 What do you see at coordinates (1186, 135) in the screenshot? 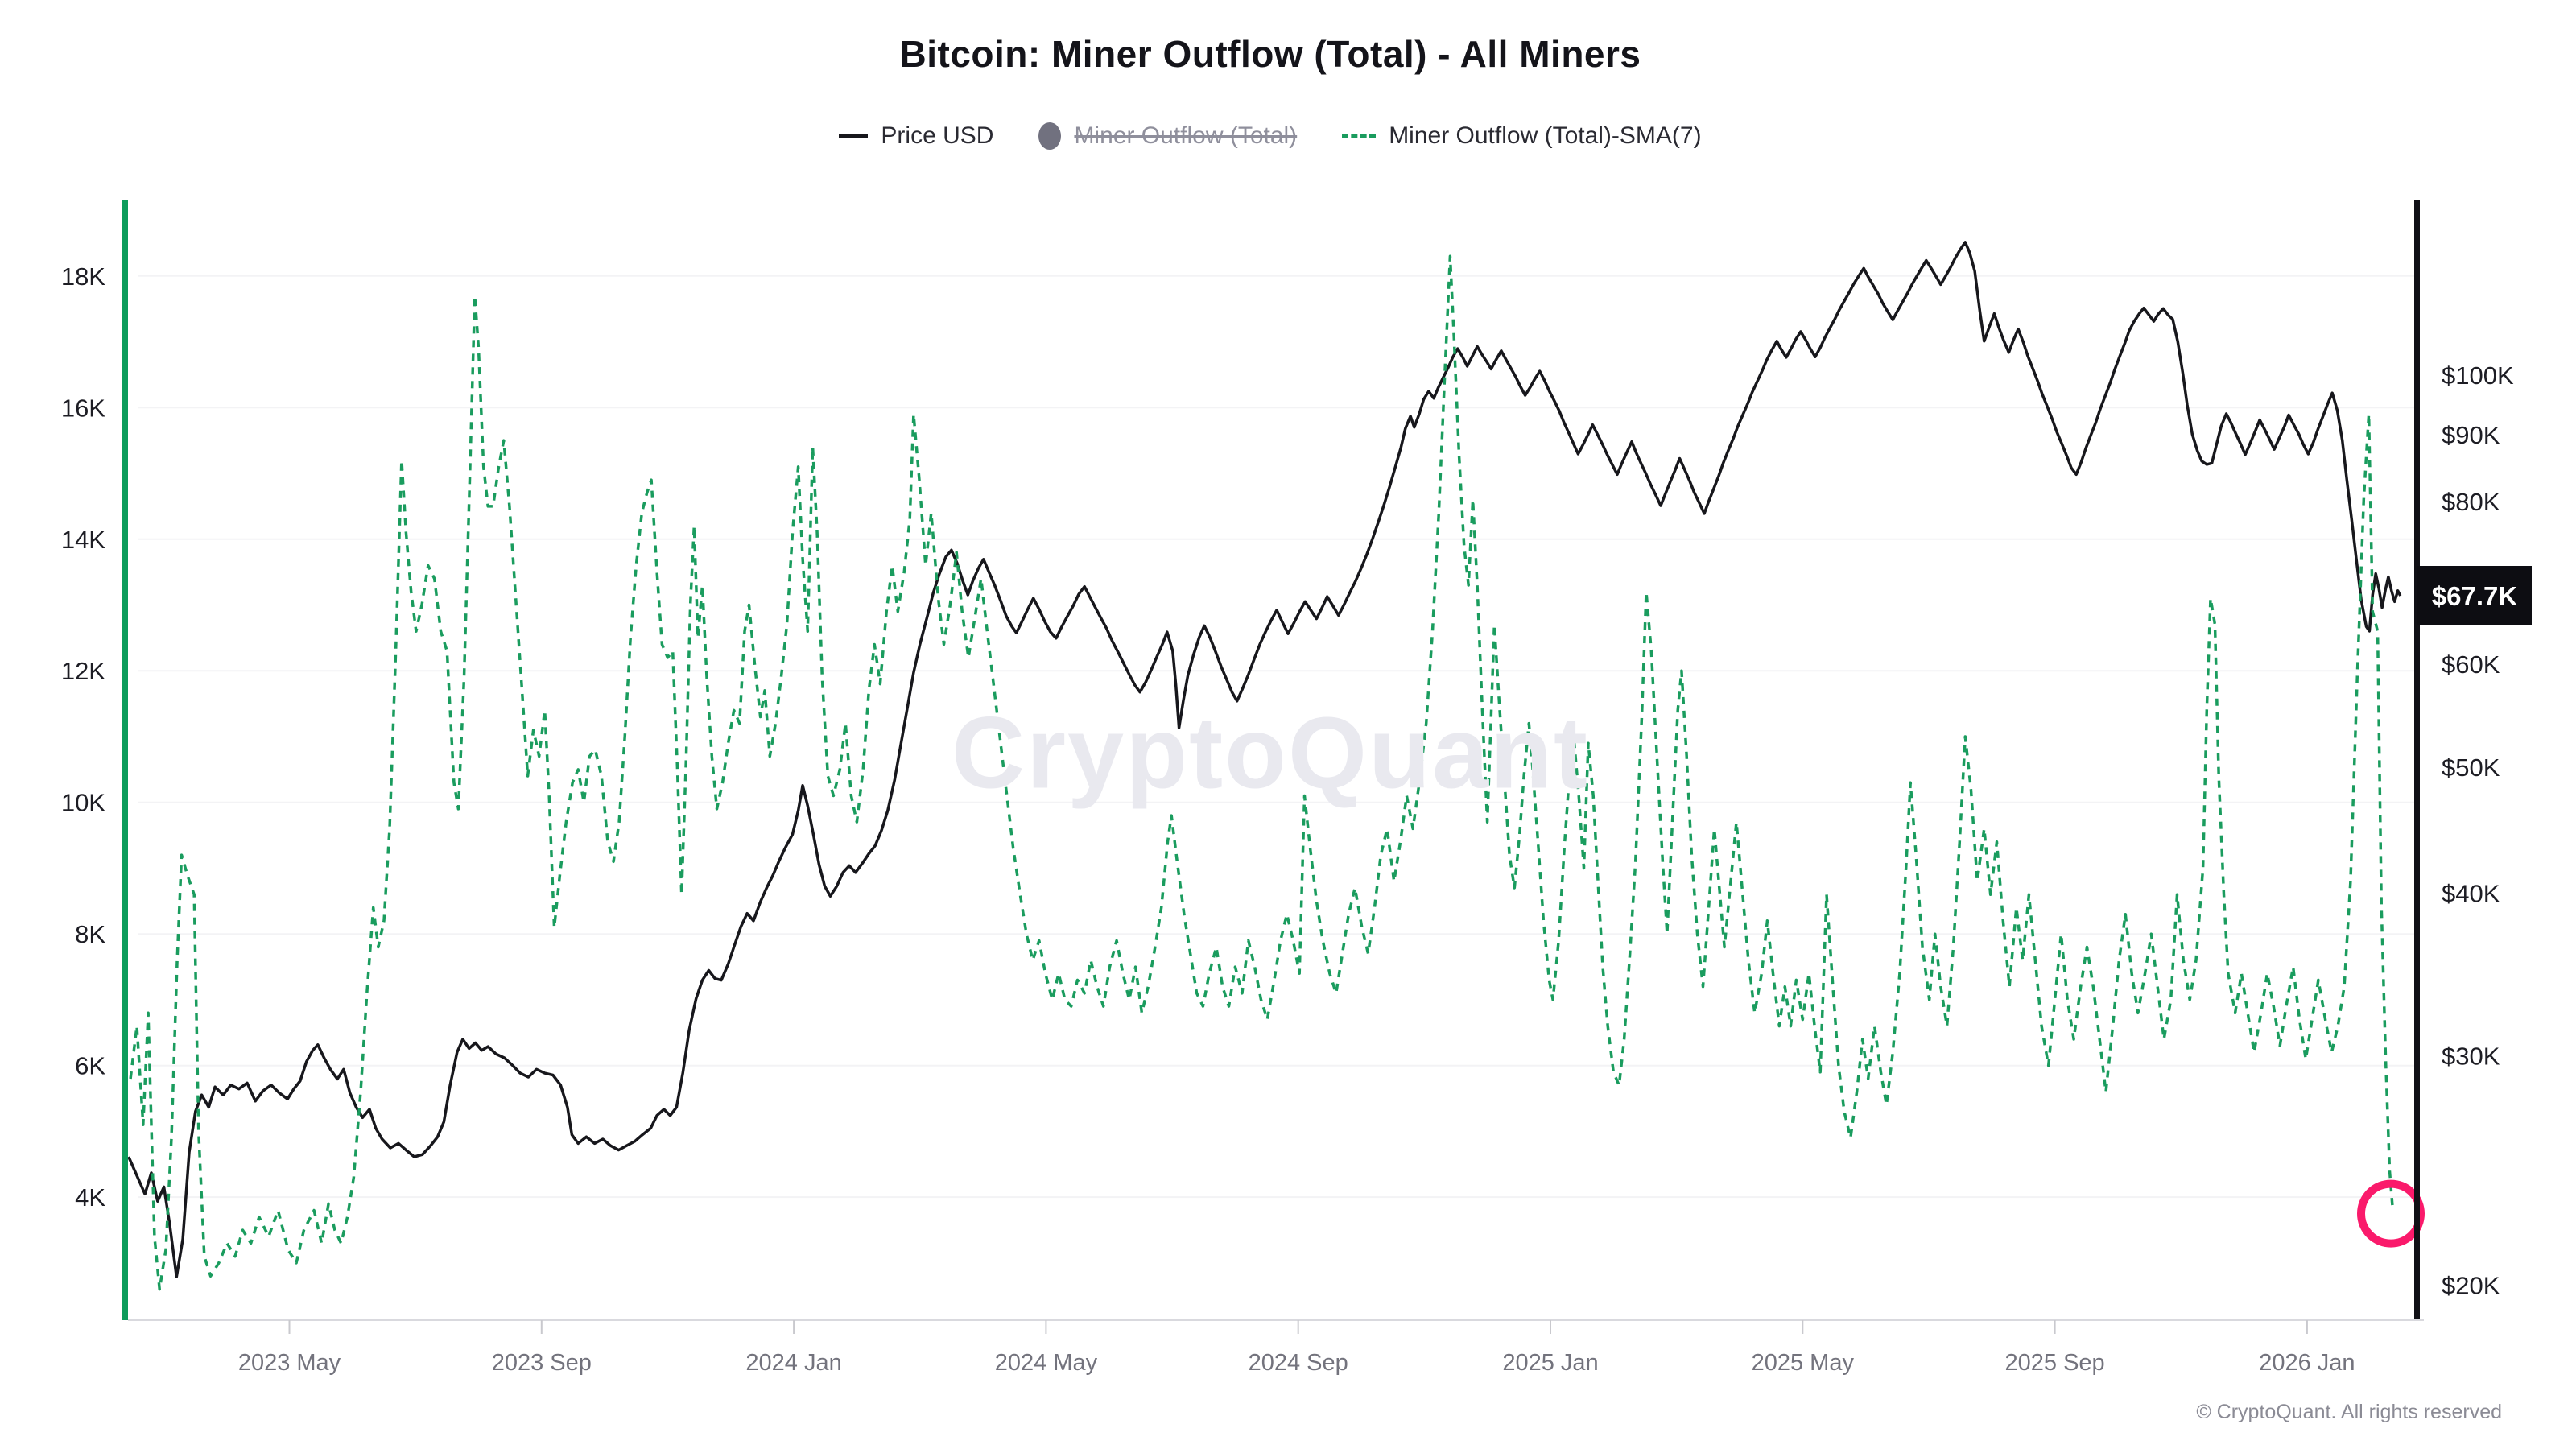
I see `legend-label: Miner Outflow (Total)` at bounding box center [1186, 135].